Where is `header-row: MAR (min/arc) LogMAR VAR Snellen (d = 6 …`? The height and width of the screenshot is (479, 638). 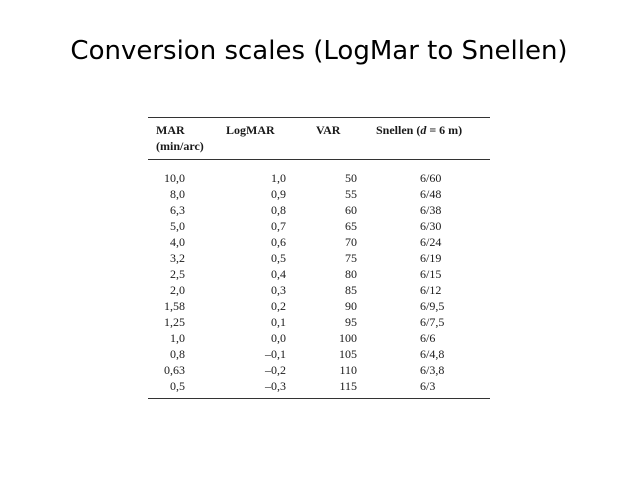 header-row: MAR (min/arc) LogMAR VAR Snellen (d = 6 … is located at coordinates (319, 138).